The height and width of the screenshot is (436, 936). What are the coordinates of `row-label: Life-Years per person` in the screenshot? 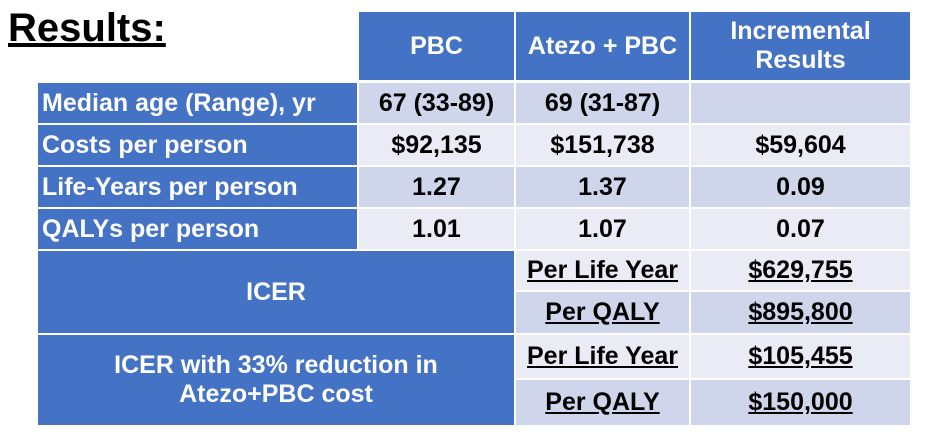 It's located at (197, 187).